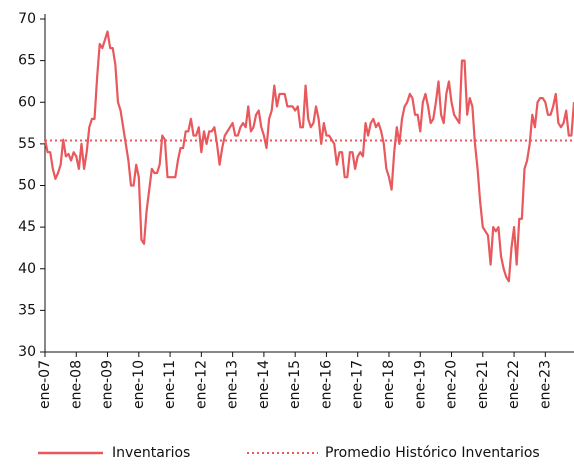 Image resolution: width=574 pixels, height=467 pixels. Describe the element at coordinates (108, 384) in the screenshot. I see `x-tick-label: ene-09` at that location.